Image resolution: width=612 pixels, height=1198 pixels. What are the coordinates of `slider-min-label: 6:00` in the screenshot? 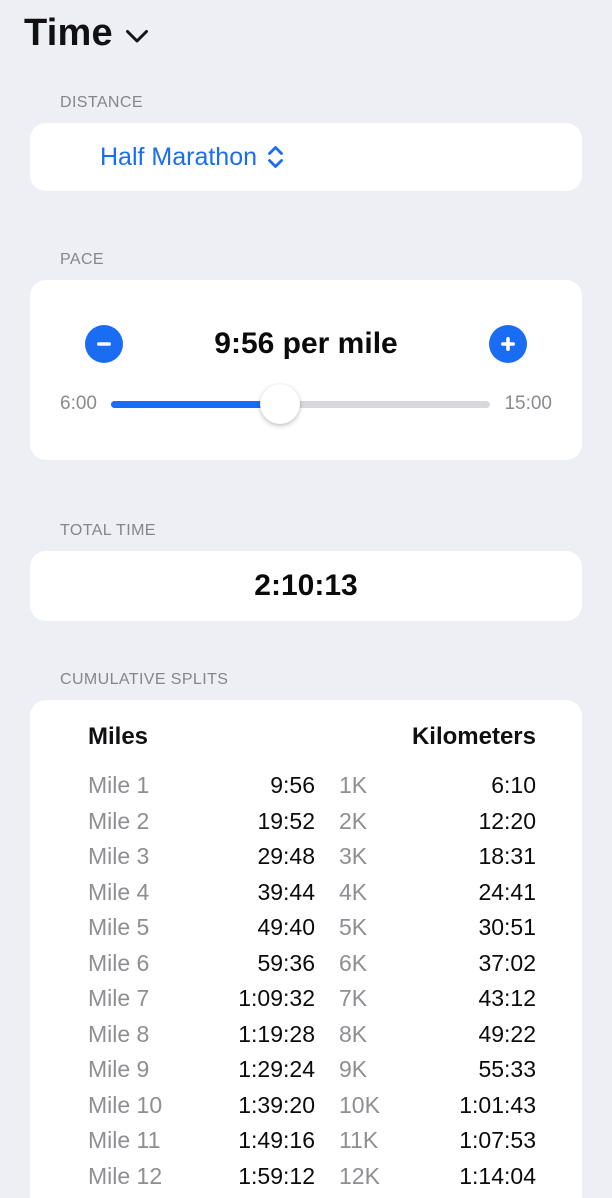 It's located at (78, 403).